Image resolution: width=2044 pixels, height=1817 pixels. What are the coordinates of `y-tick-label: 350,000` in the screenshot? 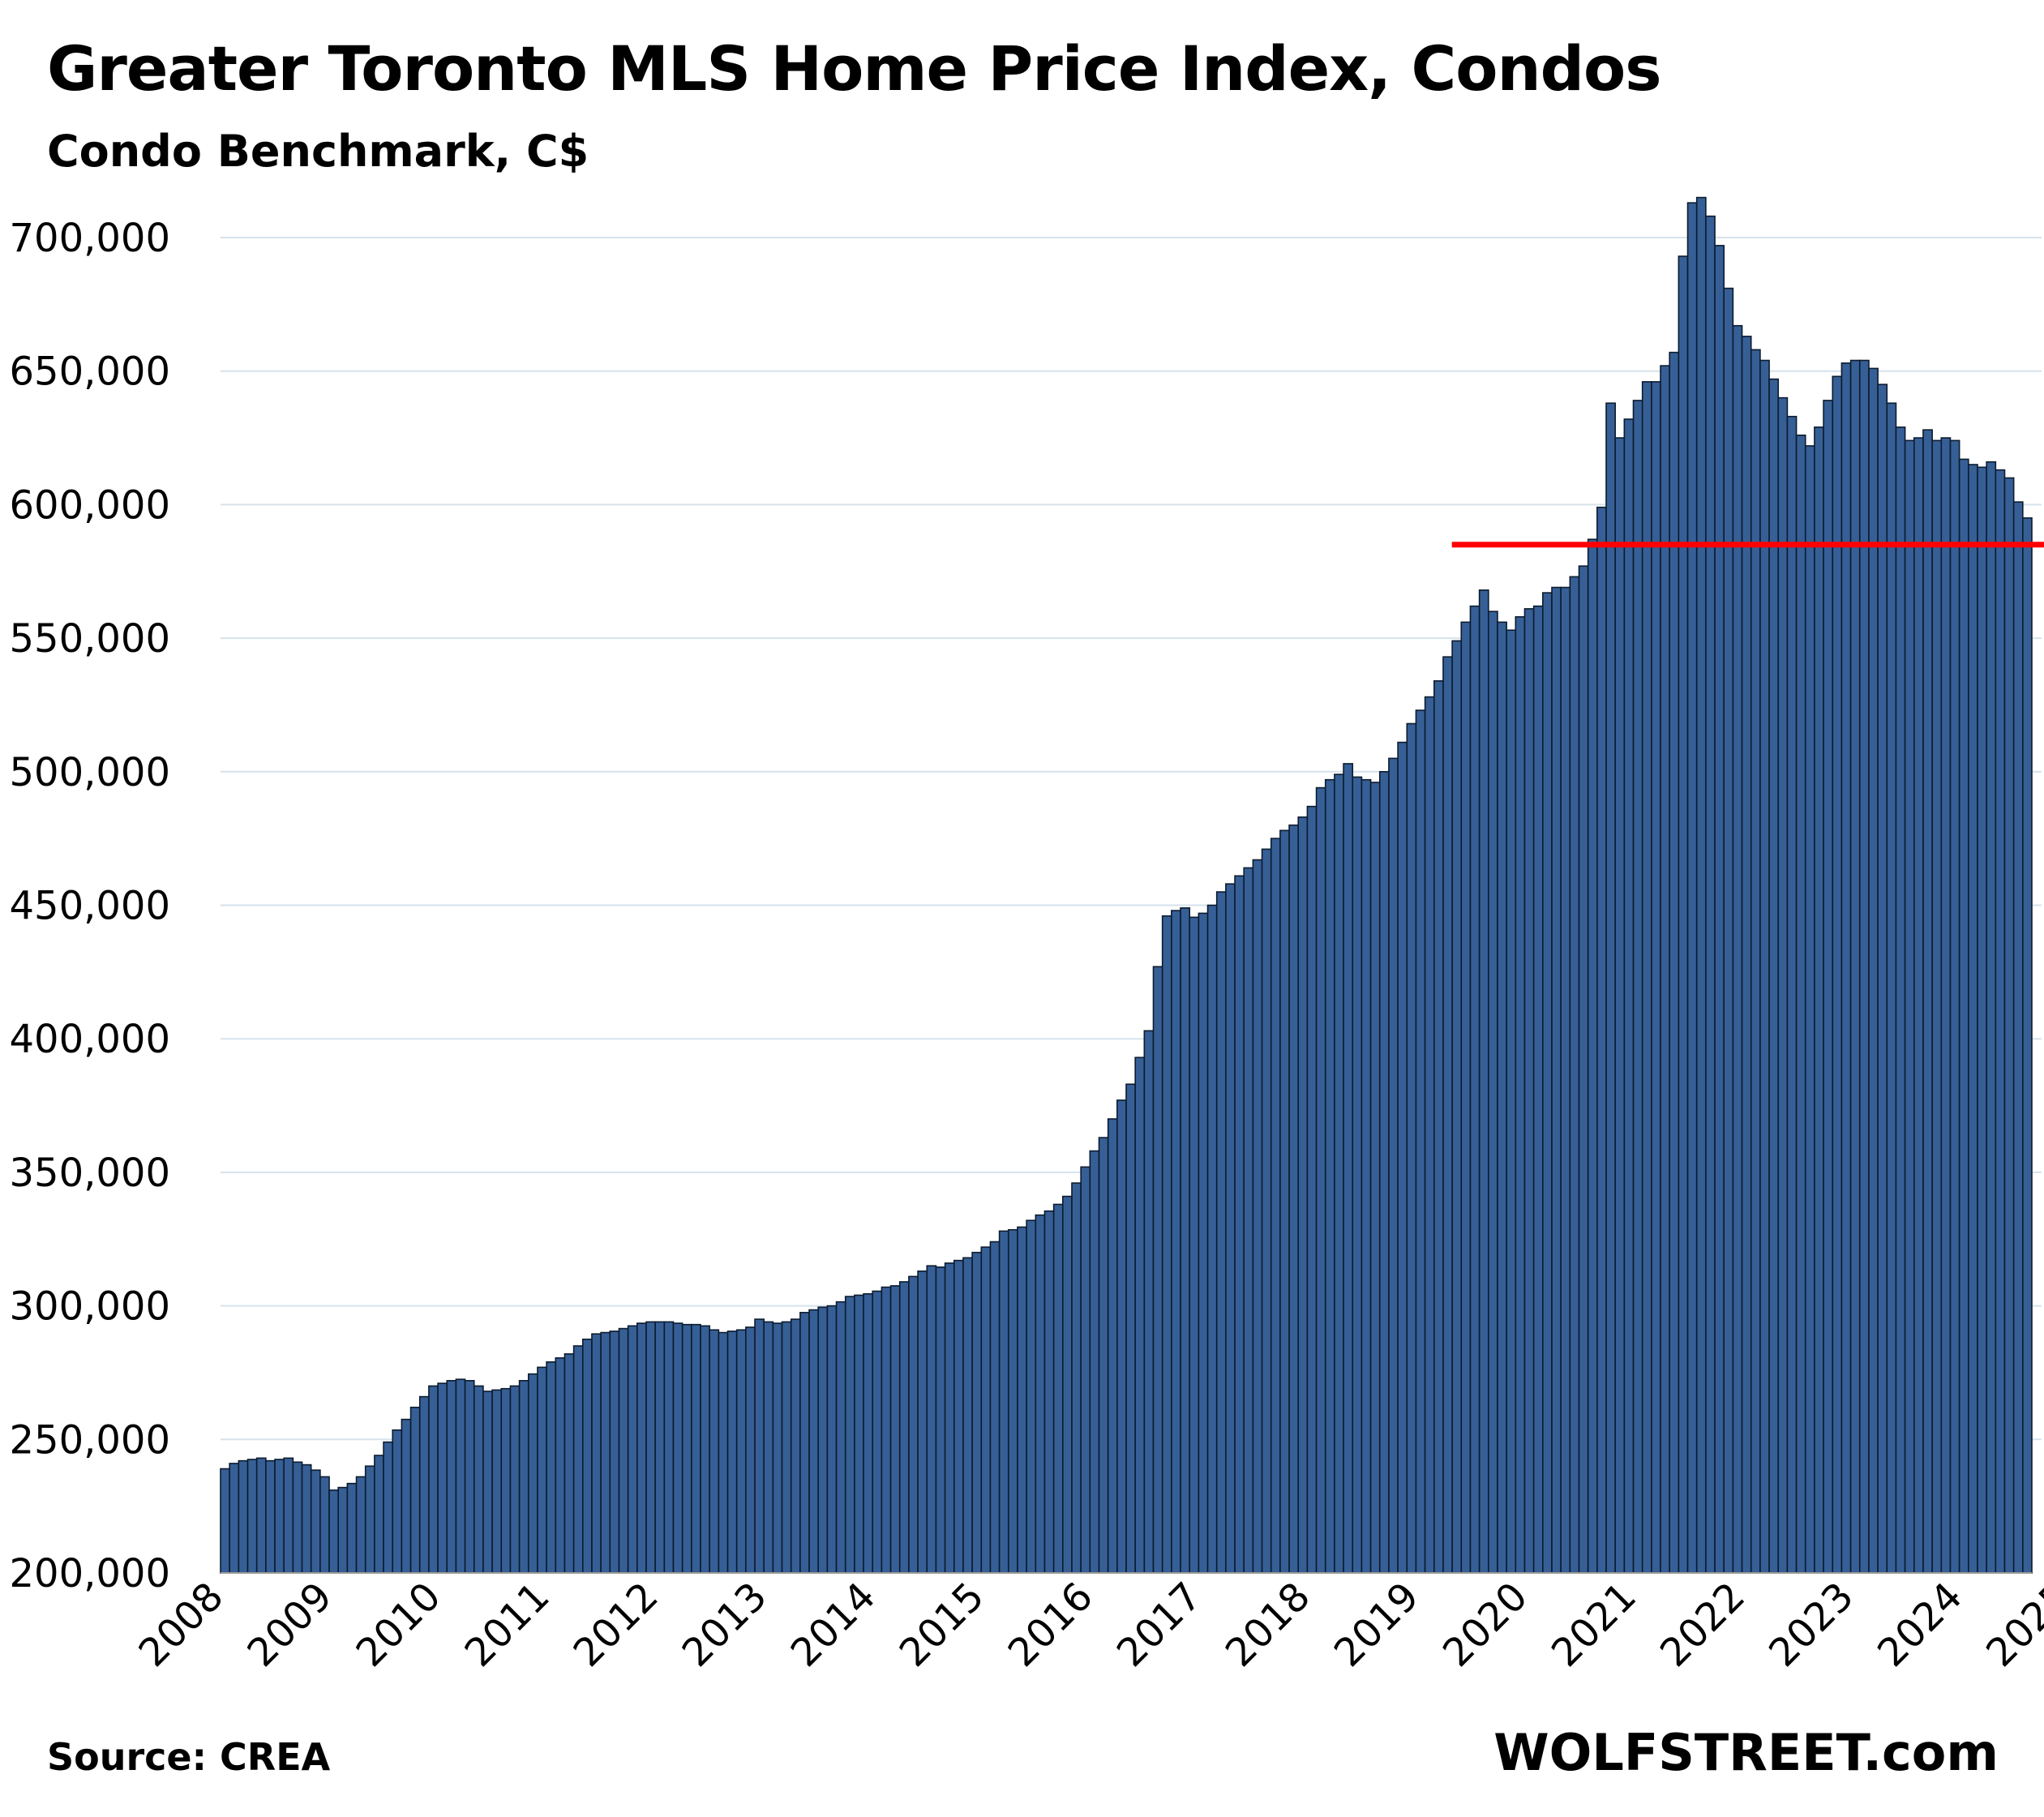 It's located at (91, 1173).